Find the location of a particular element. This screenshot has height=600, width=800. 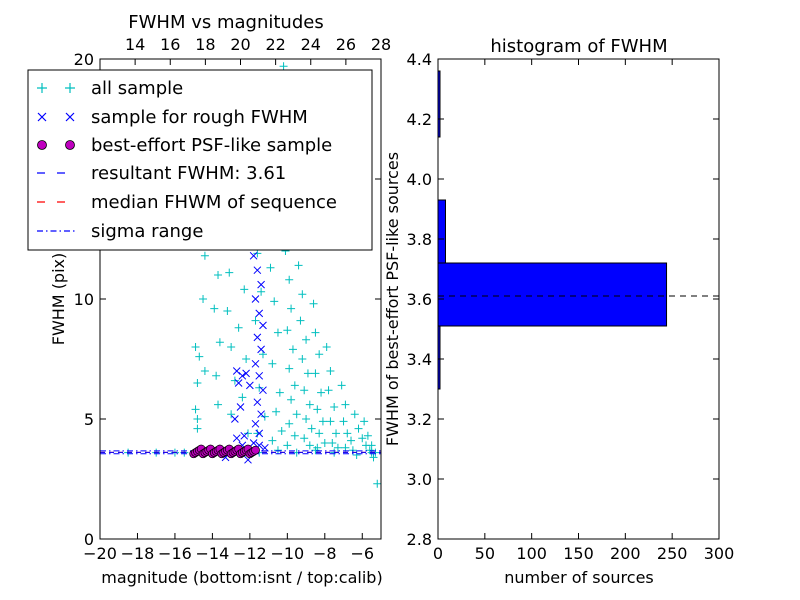

left-y-tick-label: 5 is located at coordinates (89, 419).